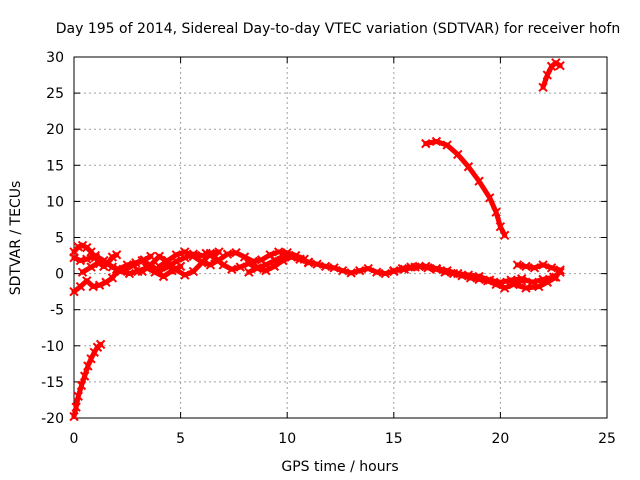  Describe the element at coordinates (59, 239) in the screenshot. I see `y-tick-label: 5` at that location.